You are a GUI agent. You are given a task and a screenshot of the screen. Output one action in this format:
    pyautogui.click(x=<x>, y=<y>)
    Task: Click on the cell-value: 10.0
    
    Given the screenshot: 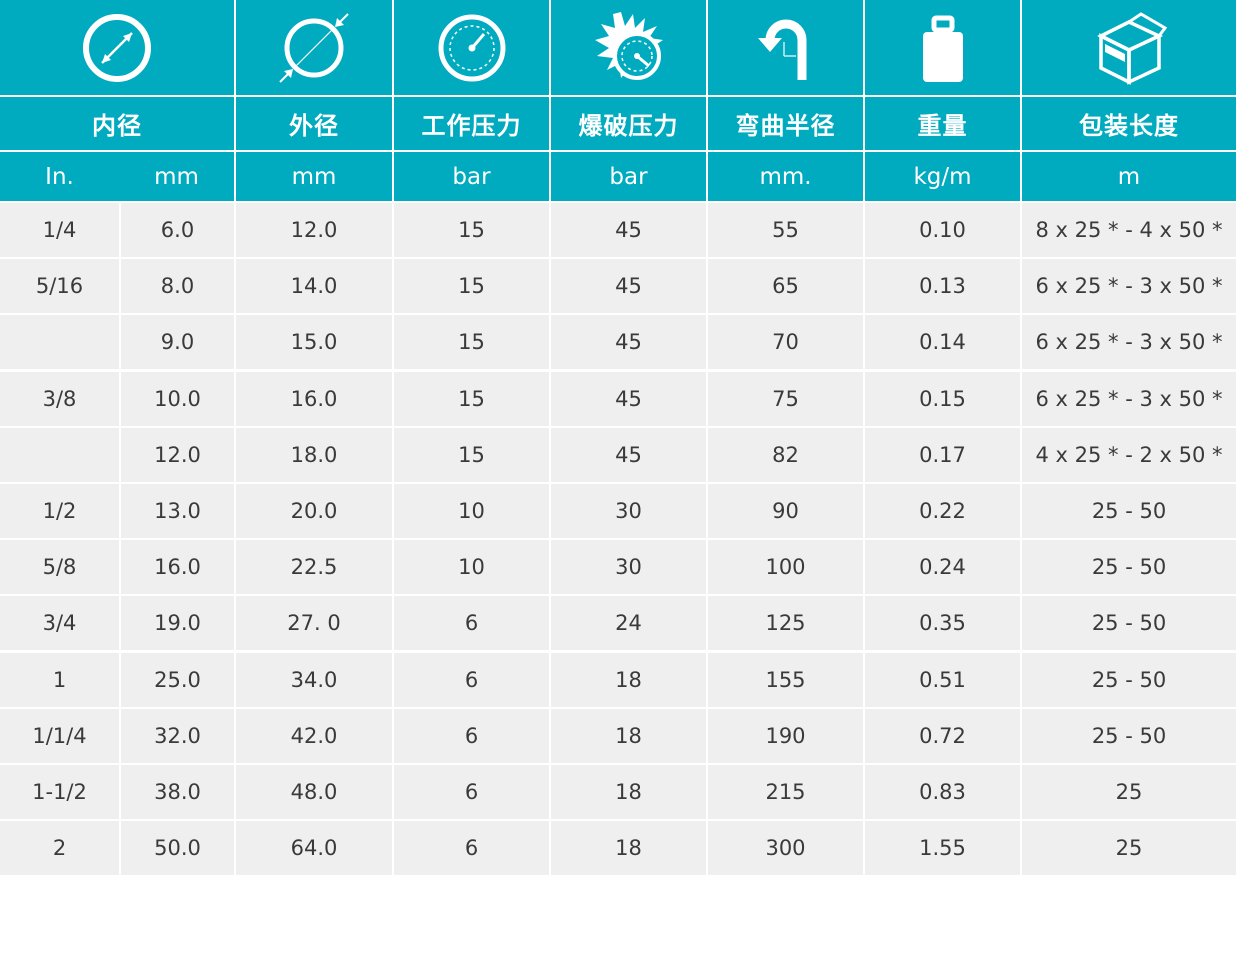 What is the action you would take?
    pyautogui.click(x=177, y=398)
    